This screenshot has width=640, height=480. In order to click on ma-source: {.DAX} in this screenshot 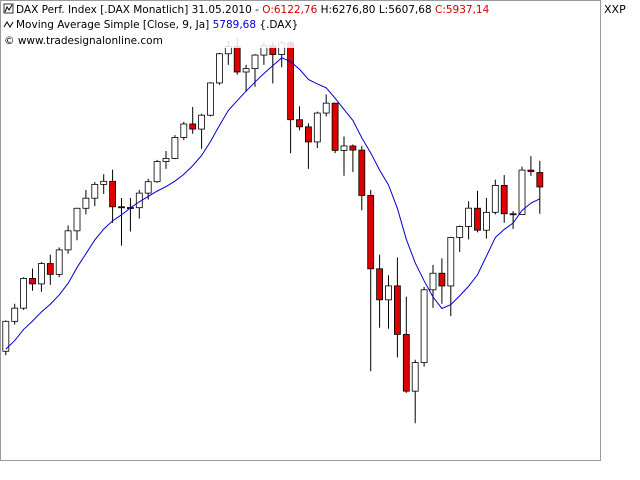, I will do `click(278, 25)`.